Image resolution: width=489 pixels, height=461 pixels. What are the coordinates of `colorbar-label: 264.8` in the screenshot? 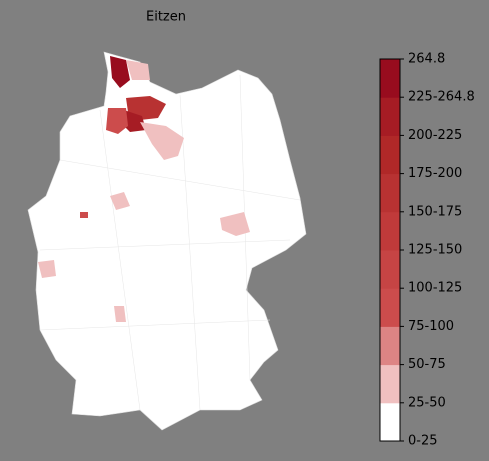 It's located at (426, 59).